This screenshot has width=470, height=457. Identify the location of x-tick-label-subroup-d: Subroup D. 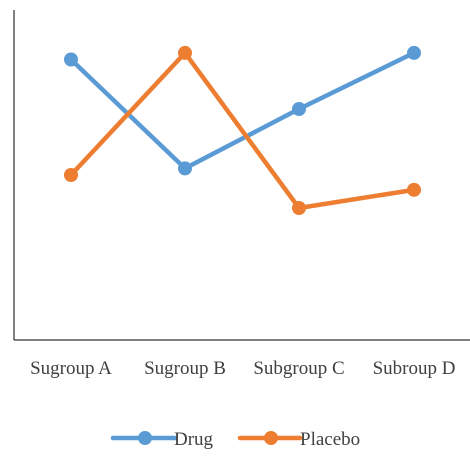
(414, 368).